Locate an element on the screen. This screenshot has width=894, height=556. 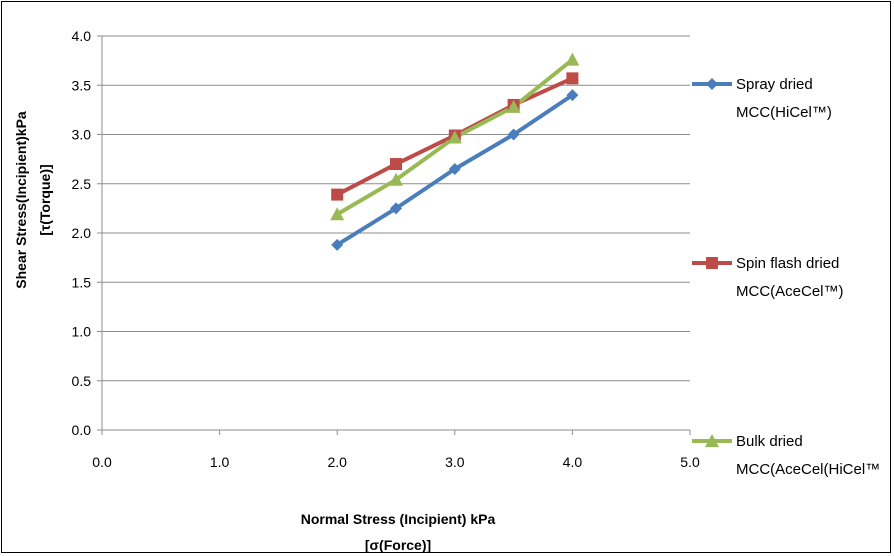
x-tick-label-4: 4.0 is located at coordinates (573, 462).